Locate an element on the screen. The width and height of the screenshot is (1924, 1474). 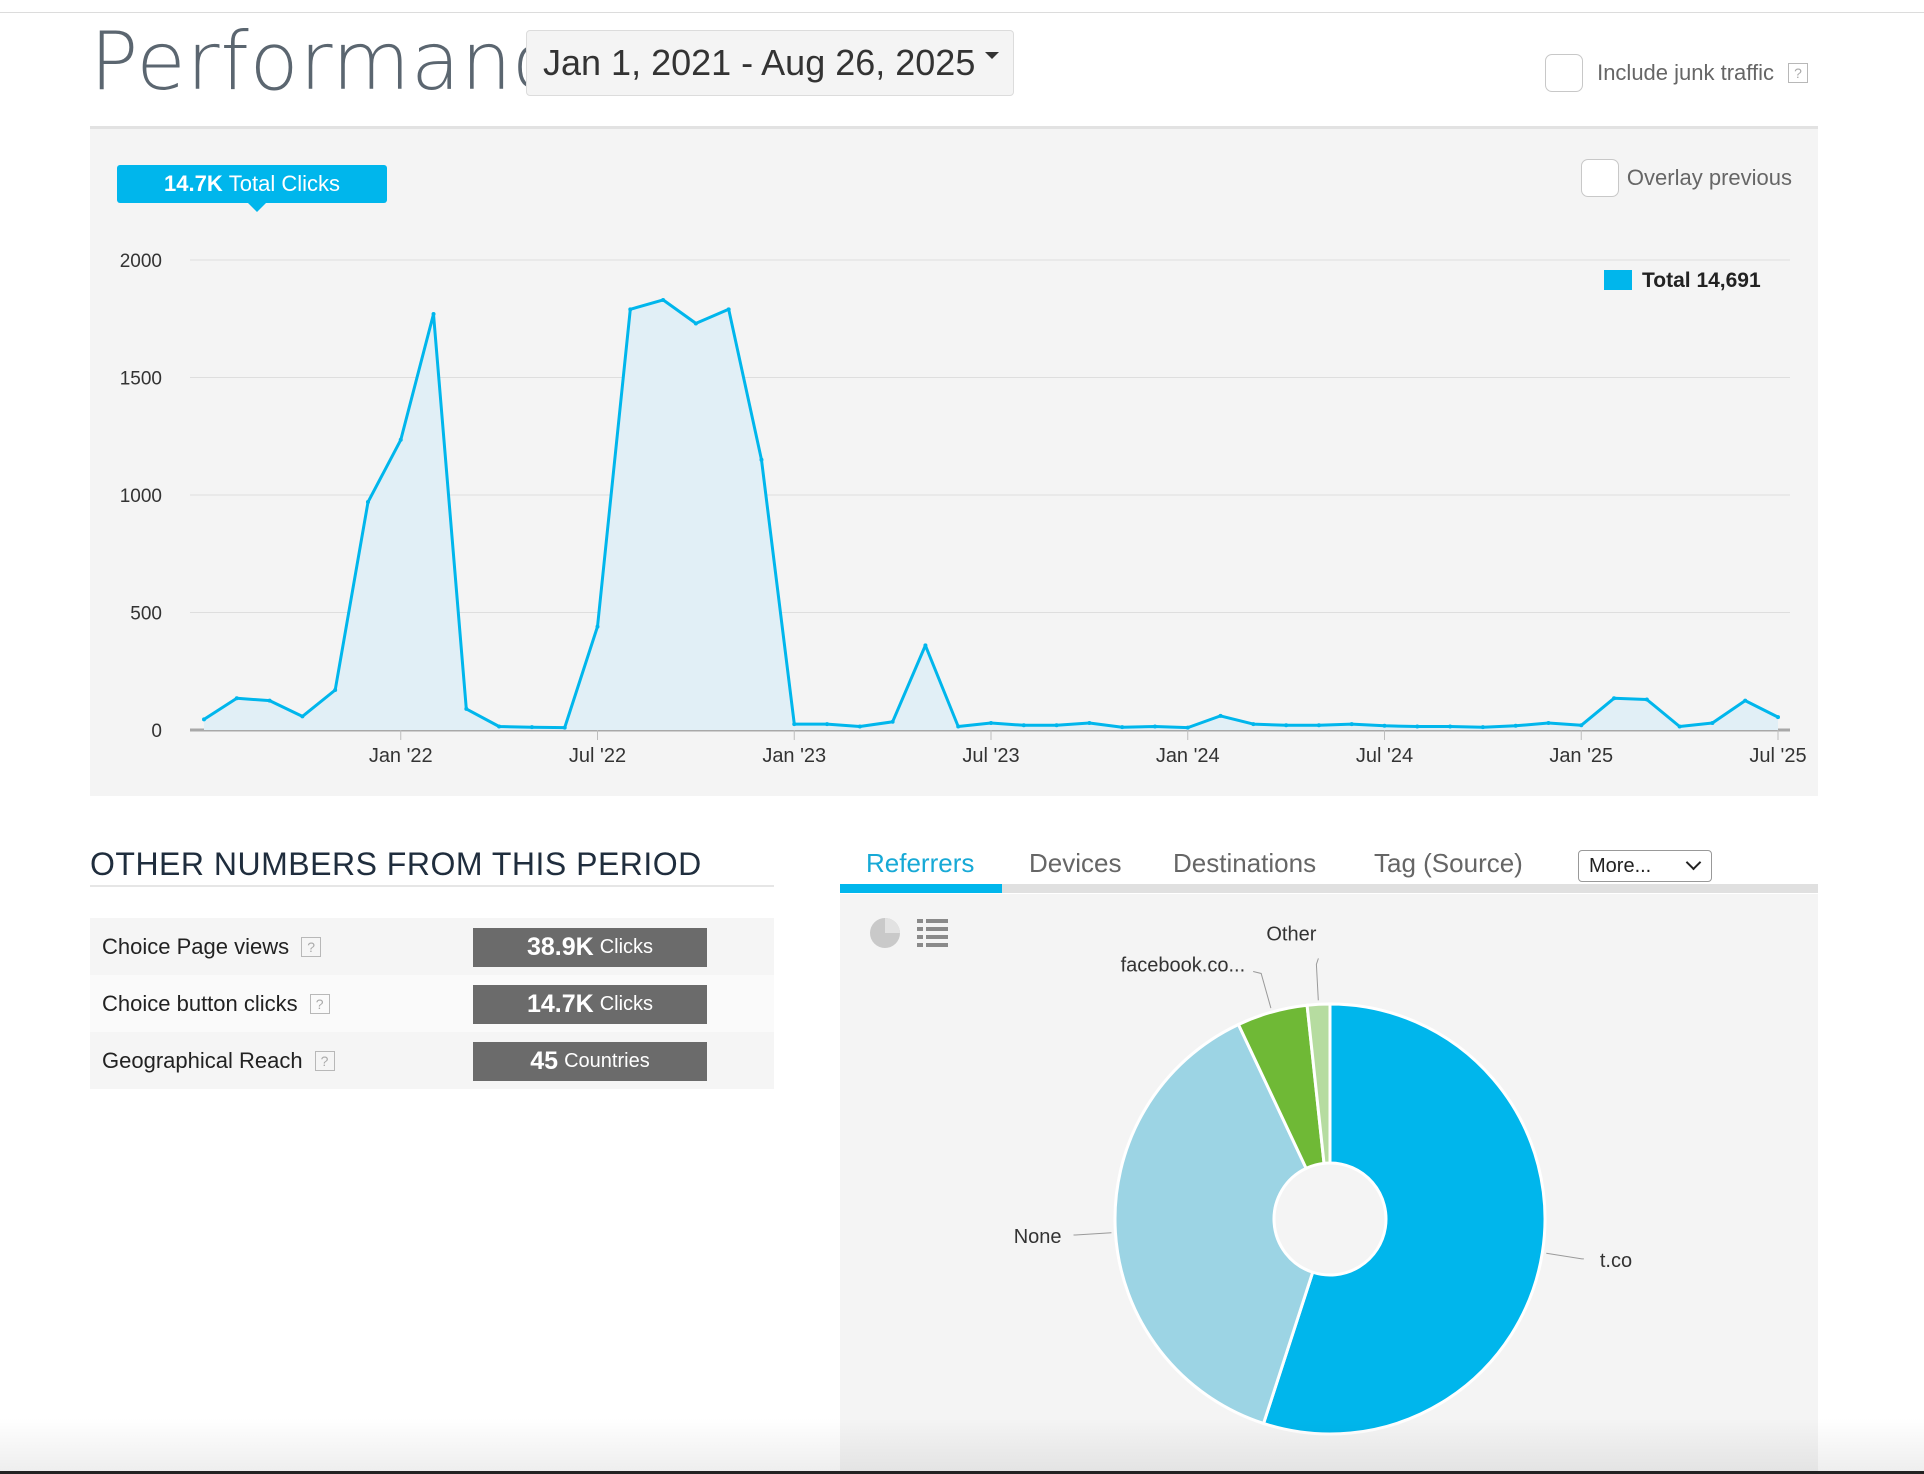
y-tick-label: 1000 is located at coordinates (141, 496).